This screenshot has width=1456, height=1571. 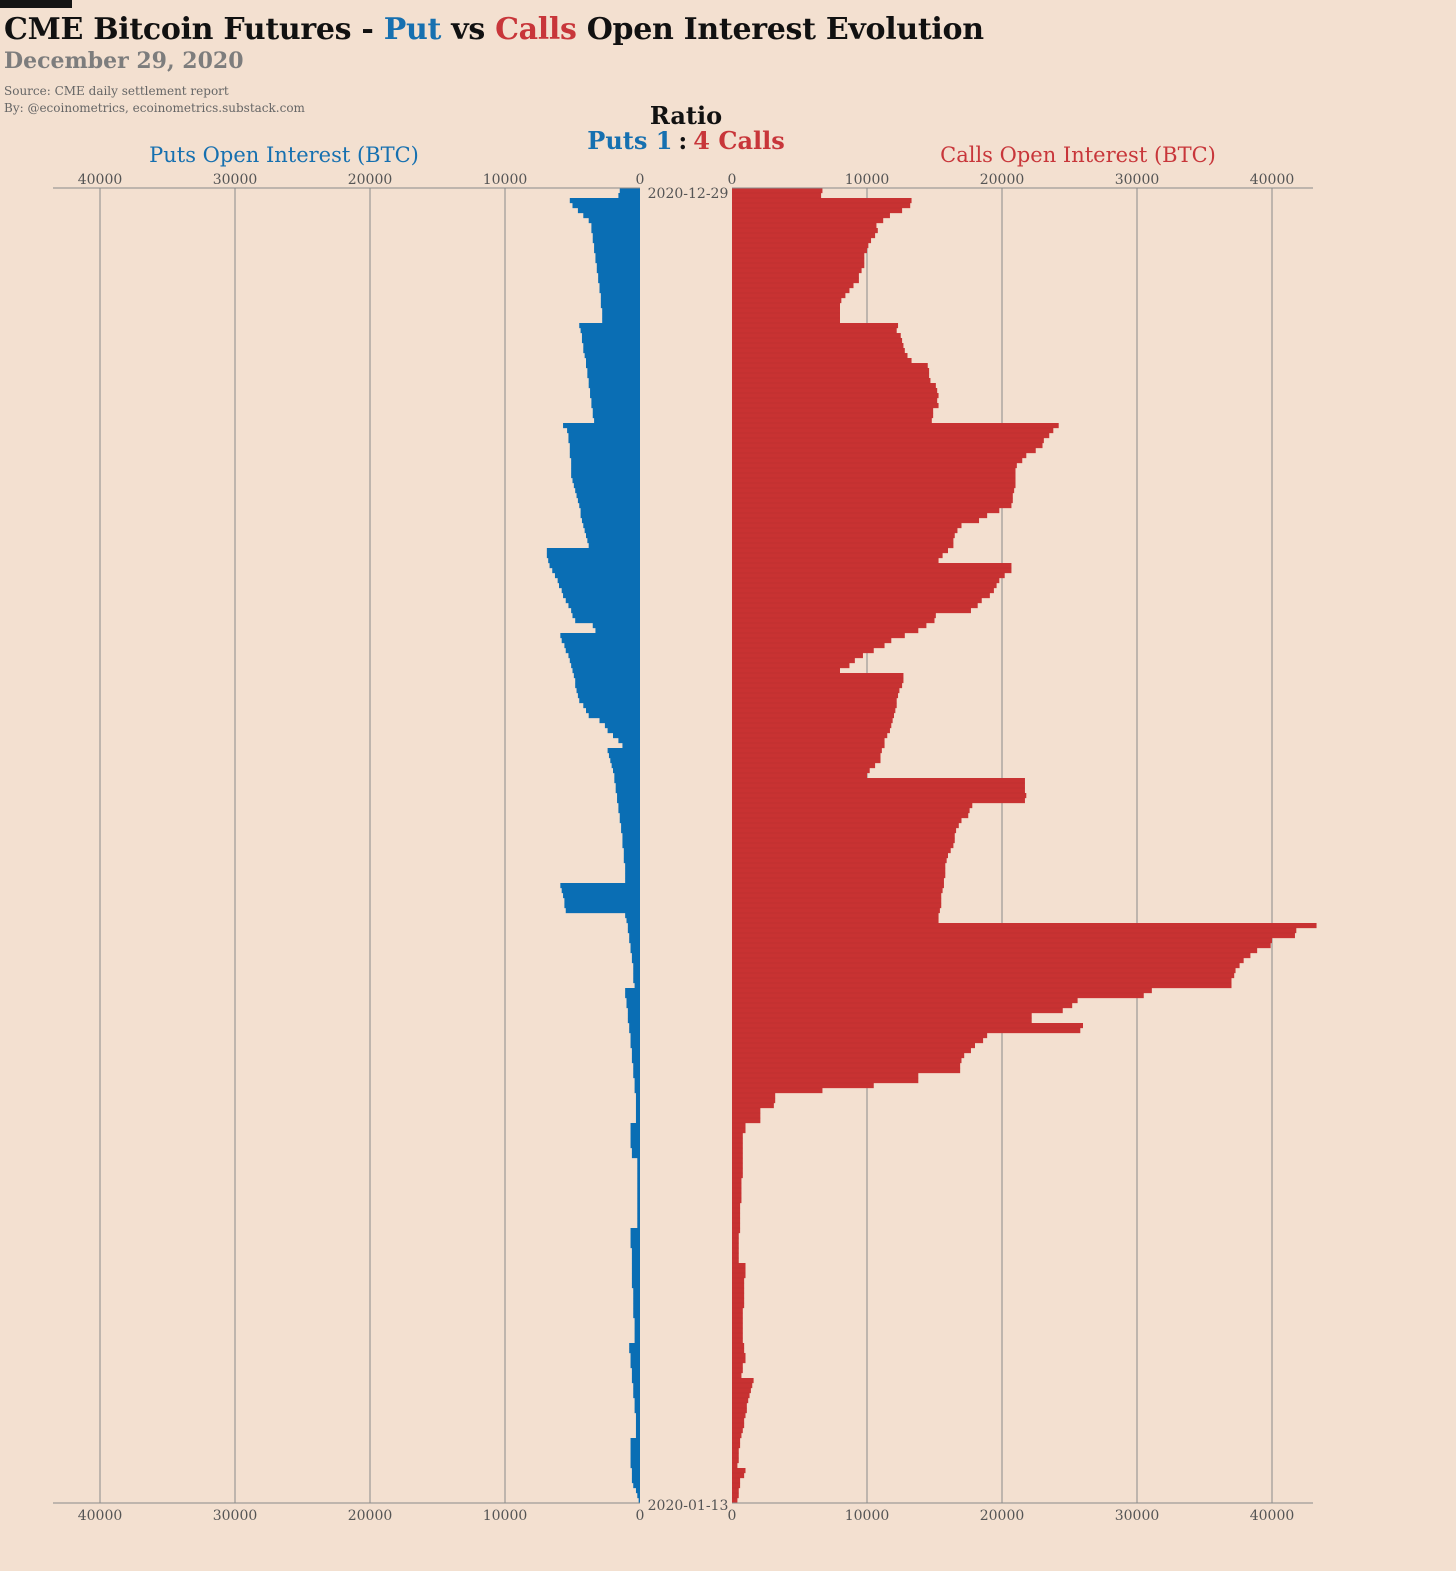 I want to click on ratio-puts-label: Puts 1, so click(x=629, y=140).